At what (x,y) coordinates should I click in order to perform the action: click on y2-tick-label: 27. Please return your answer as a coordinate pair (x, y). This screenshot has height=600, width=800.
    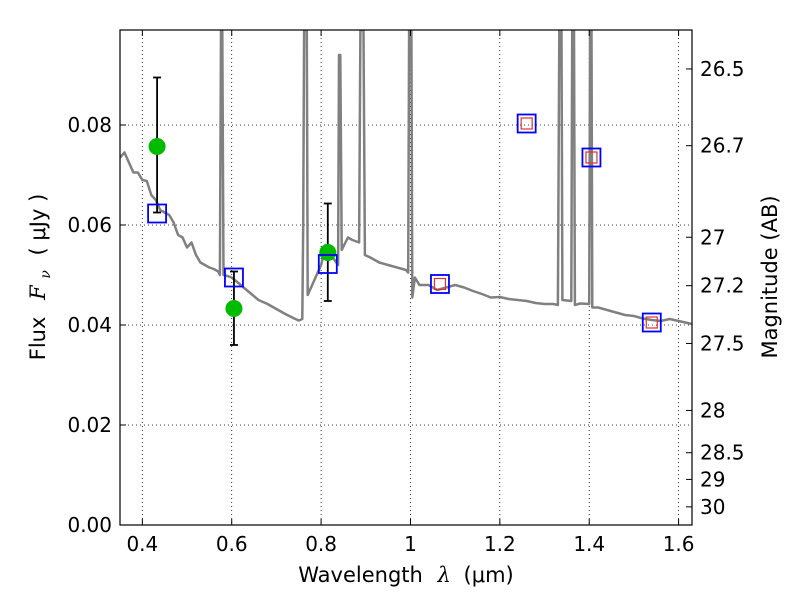
    Looking at the image, I should click on (712, 237).